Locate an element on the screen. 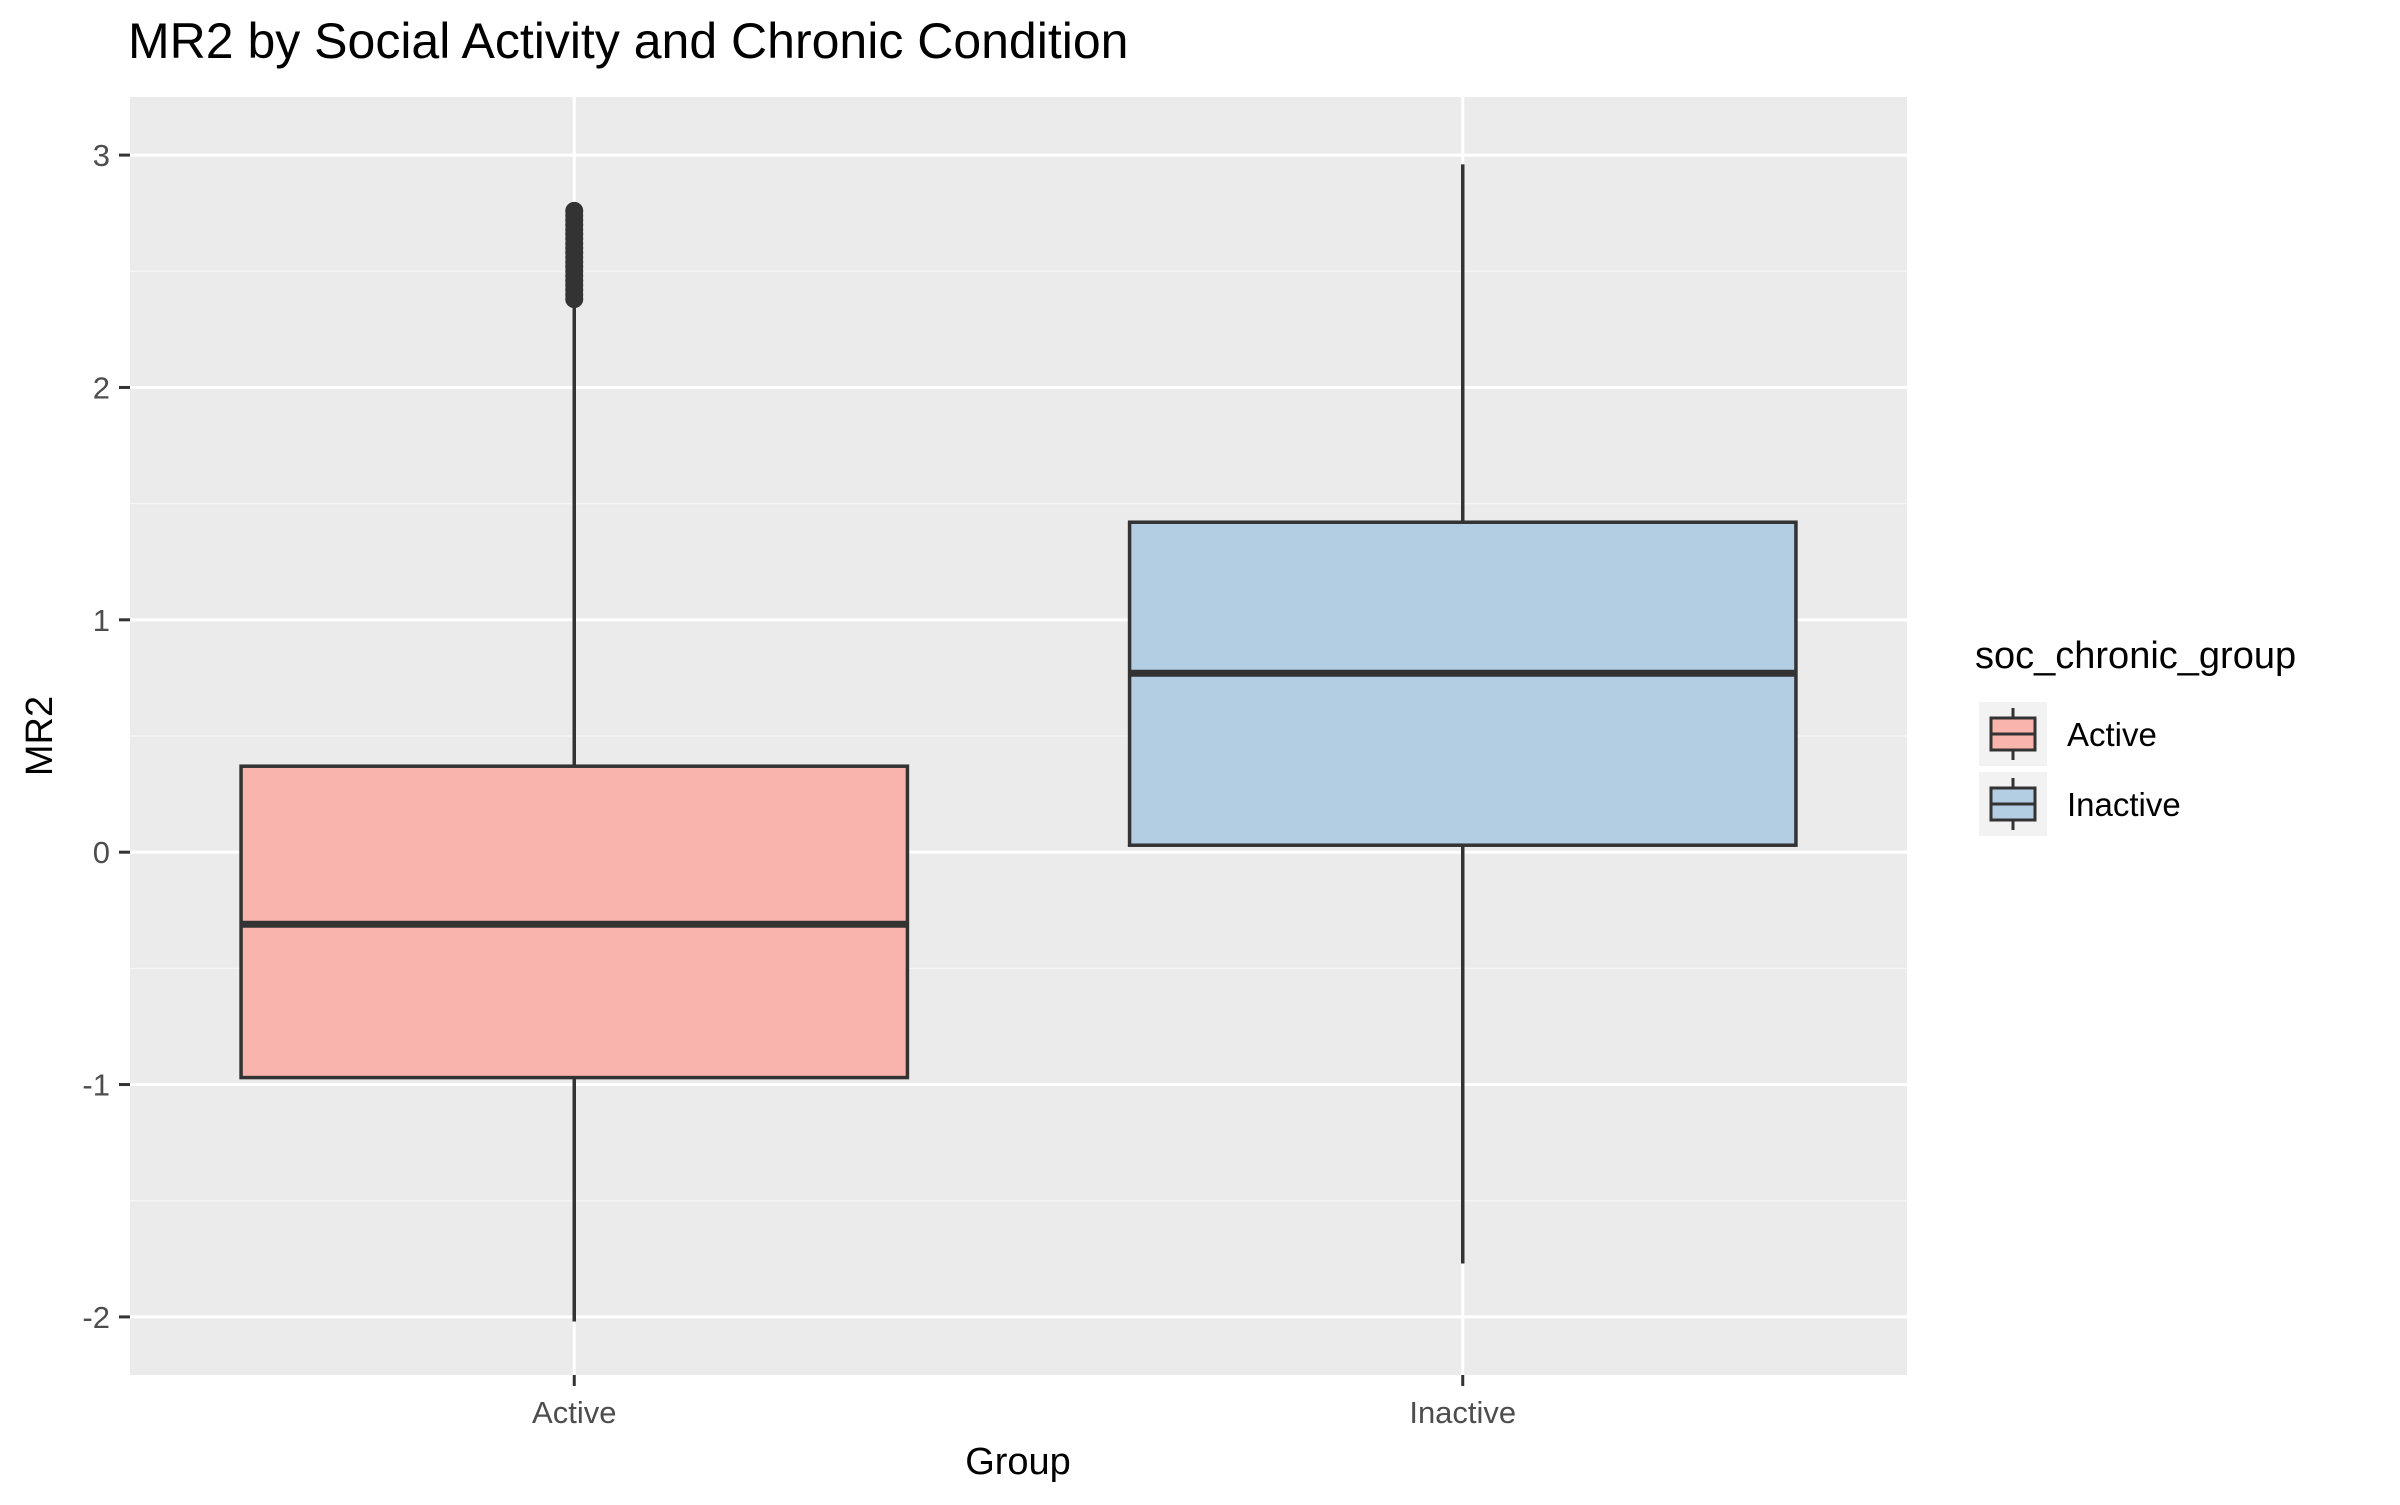 Image resolution: width=2400 pixels, height=1505 pixels. legend-entry-label: Inactive is located at coordinates (2124, 804).